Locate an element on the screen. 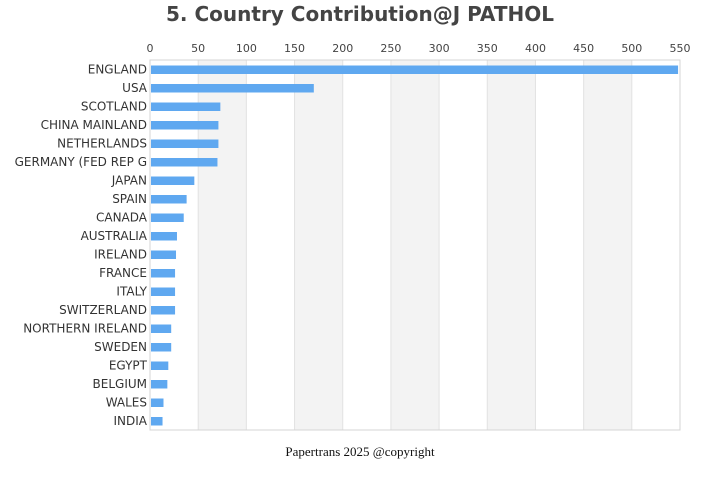 The width and height of the screenshot is (720, 480). category-label: SWEDEN is located at coordinates (120, 347).